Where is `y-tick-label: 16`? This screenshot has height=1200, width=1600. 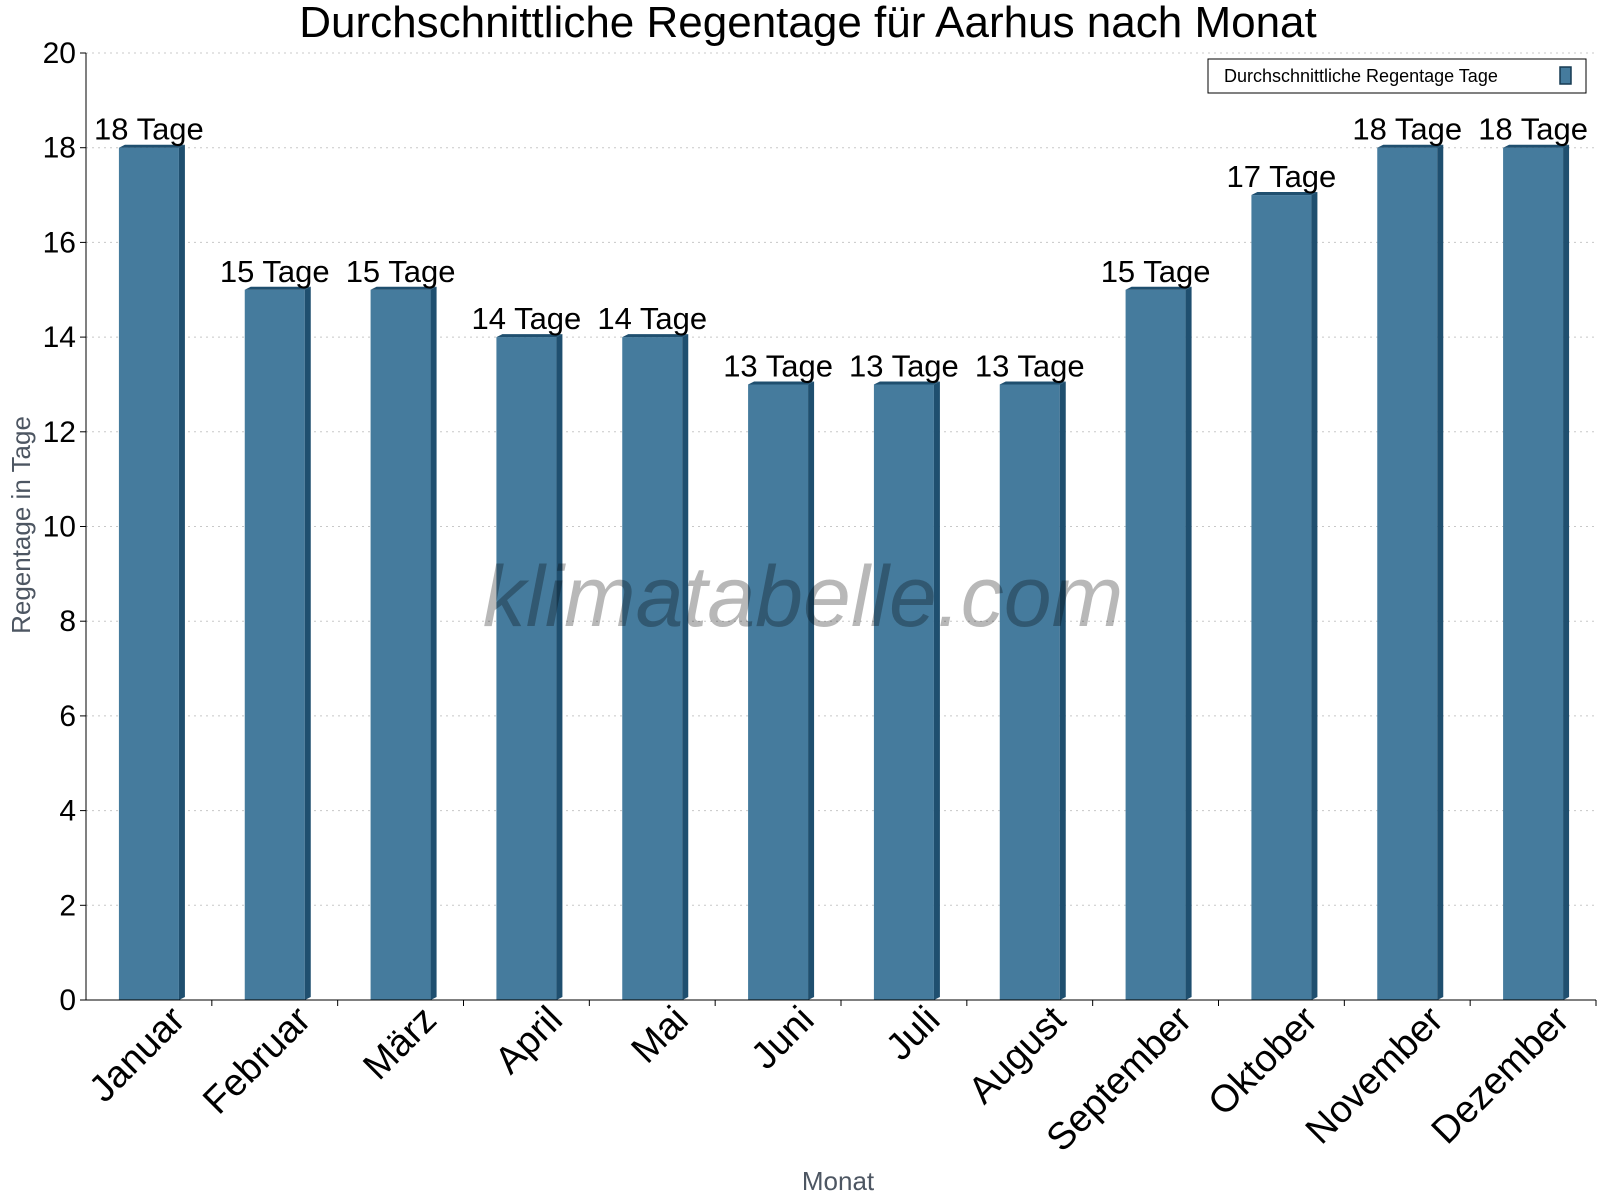
y-tick-label: 16 is located at coordinates (59, 242).